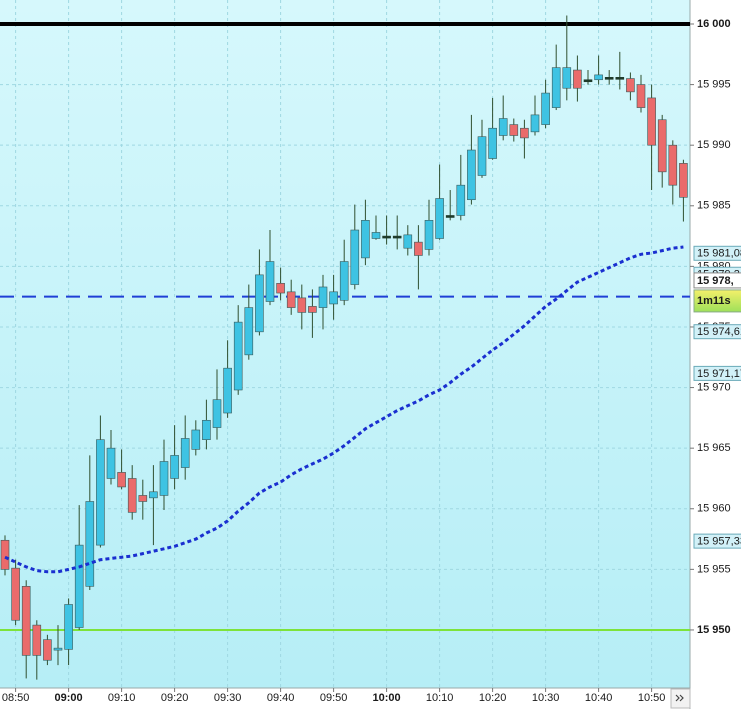  Describe the element at coordinates (714, 630) in the screenshot. I see `y-tick-label: 15 950` at that location.